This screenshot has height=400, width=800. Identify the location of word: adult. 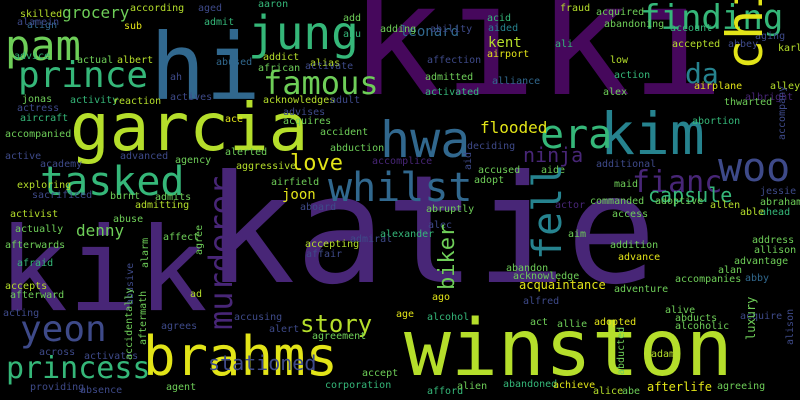
(345, 100).